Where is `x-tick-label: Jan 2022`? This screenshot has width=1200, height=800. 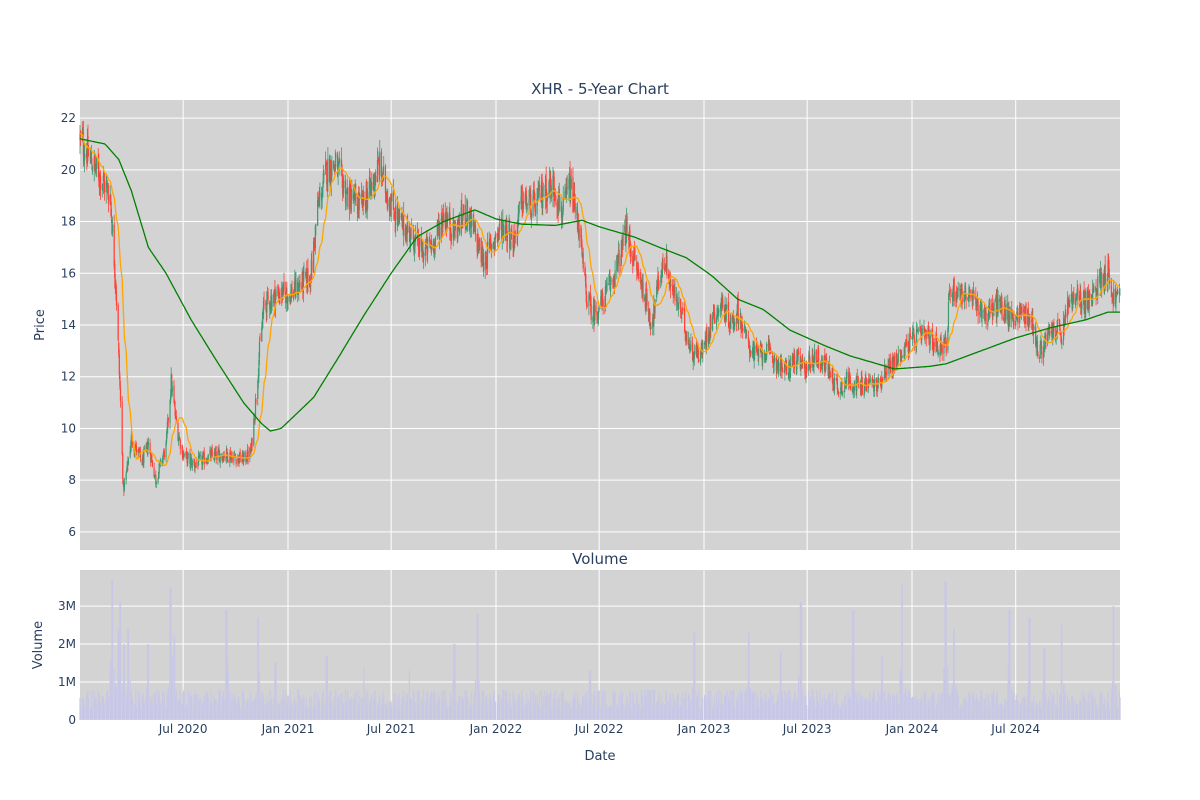
x-tick-label: Jan 2022 is located at coordinates (496, 729).